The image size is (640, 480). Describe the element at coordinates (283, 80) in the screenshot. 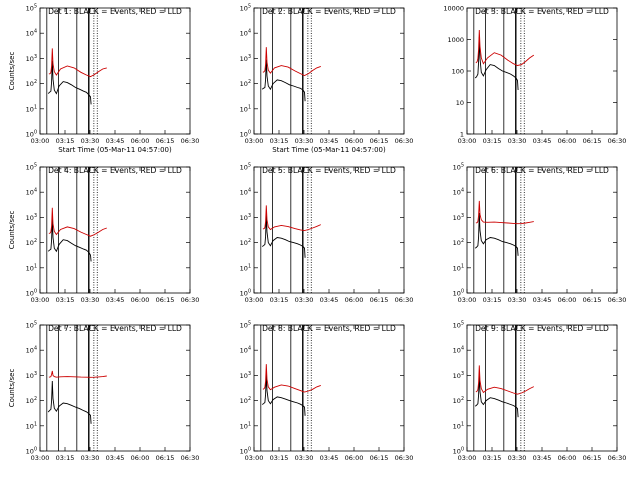

I see `chart2-events-line` at that location.